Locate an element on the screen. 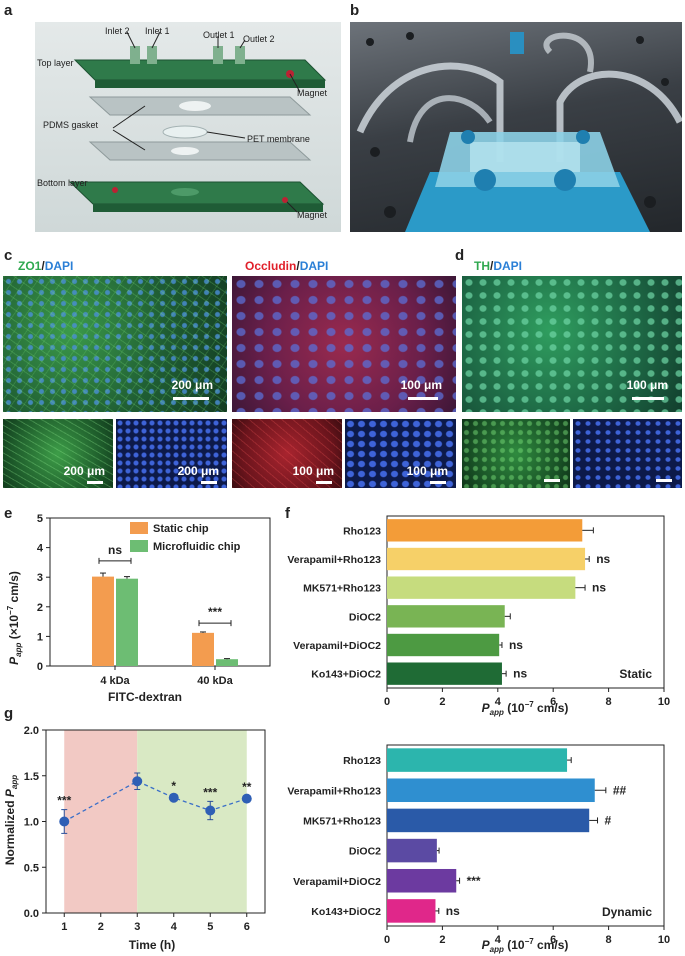 Image resolution: width=685 pixels, height=956 pixels. micrograph-occludin-channel: 100 μm is located at coordinates (287, 453).